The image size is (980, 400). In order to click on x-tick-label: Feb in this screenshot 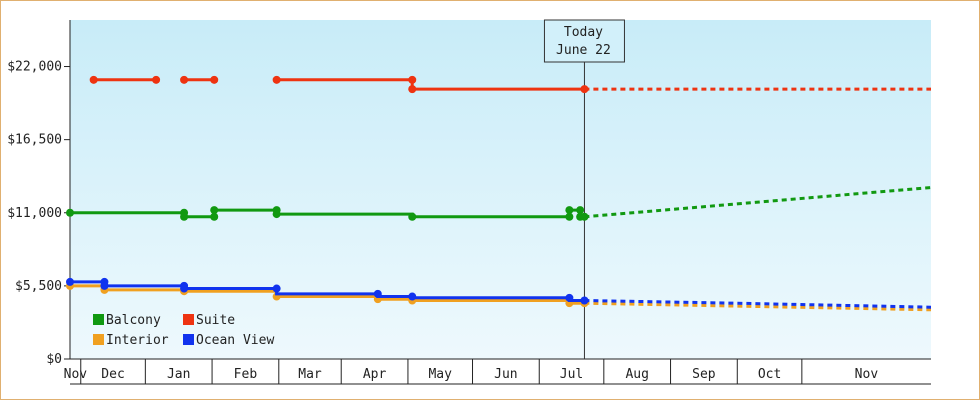, I will do `click(246, 374)`.